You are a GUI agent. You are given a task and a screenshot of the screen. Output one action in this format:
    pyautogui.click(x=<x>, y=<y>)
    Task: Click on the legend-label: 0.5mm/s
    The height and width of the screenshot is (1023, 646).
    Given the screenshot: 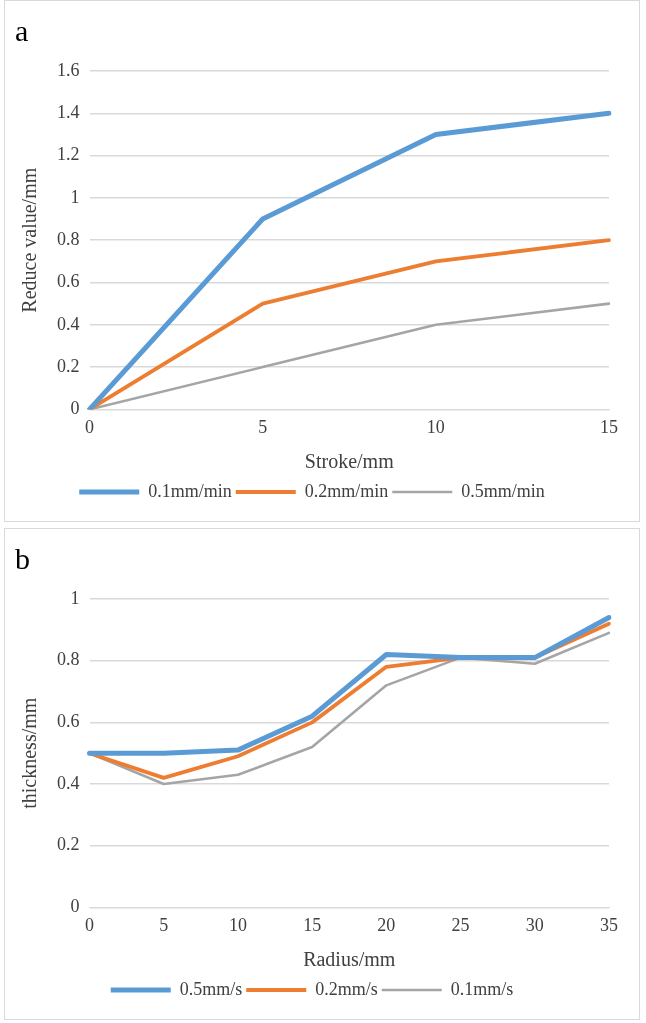 What is the action you would take?
    pyautogui.click(x=211, y=988)
    